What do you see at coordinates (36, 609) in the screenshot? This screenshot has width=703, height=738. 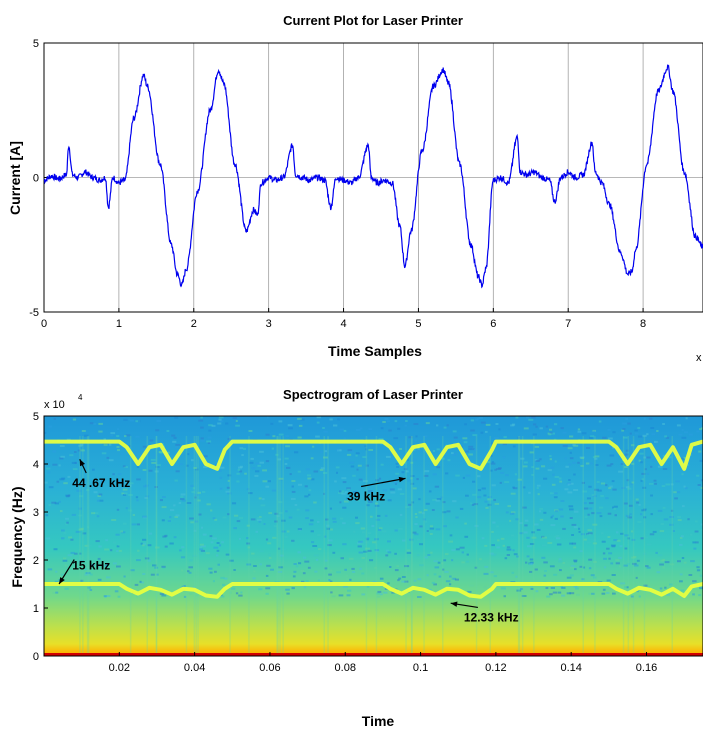 I see `spectrogram-y-tick-label: 1` at bounding box center [36, 609].